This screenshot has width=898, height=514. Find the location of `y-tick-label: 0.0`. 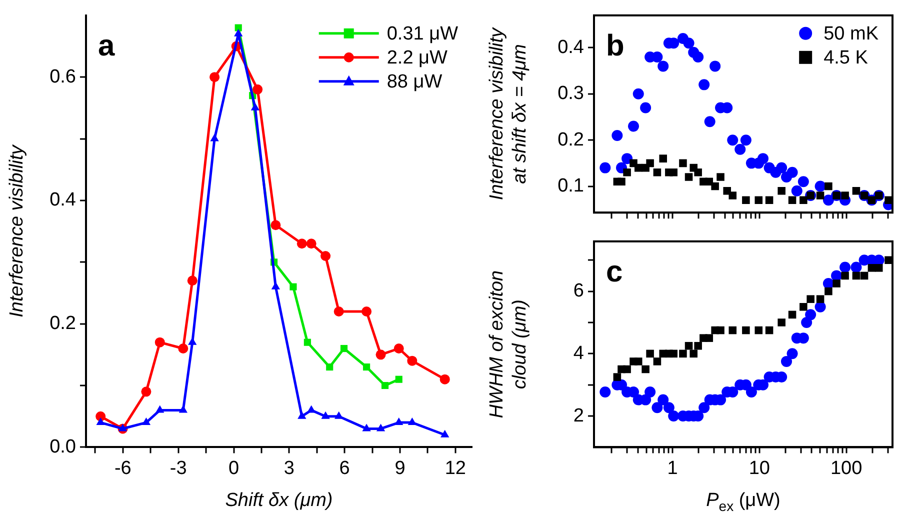

y-tick-label: 0.0 is located at coordinates (63, 447).